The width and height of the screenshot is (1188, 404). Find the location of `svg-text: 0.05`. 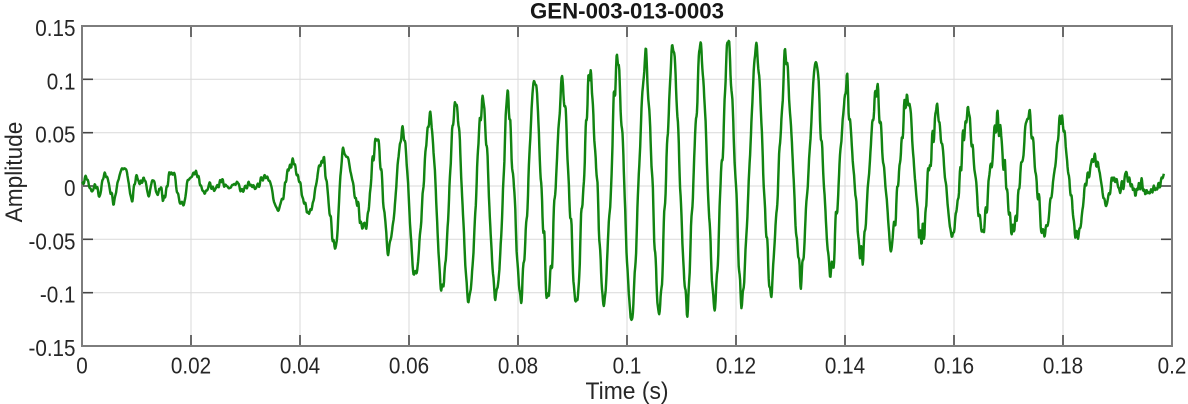

svg-text: 0.05 is located at coordinates (55, 135).